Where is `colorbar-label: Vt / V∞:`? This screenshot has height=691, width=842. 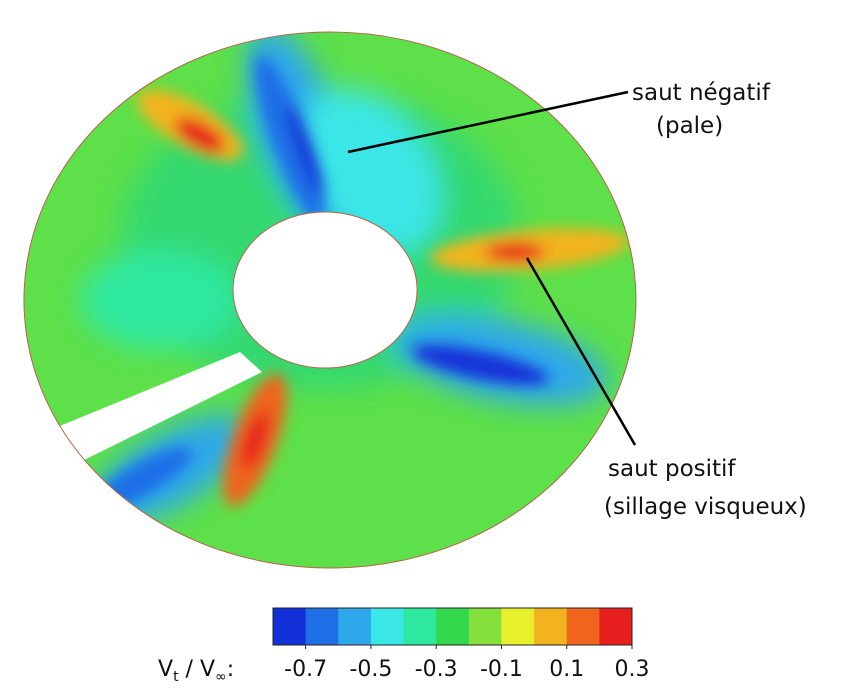 colorbar-label: Vt / V∞: is located at coordinates (196, 671).